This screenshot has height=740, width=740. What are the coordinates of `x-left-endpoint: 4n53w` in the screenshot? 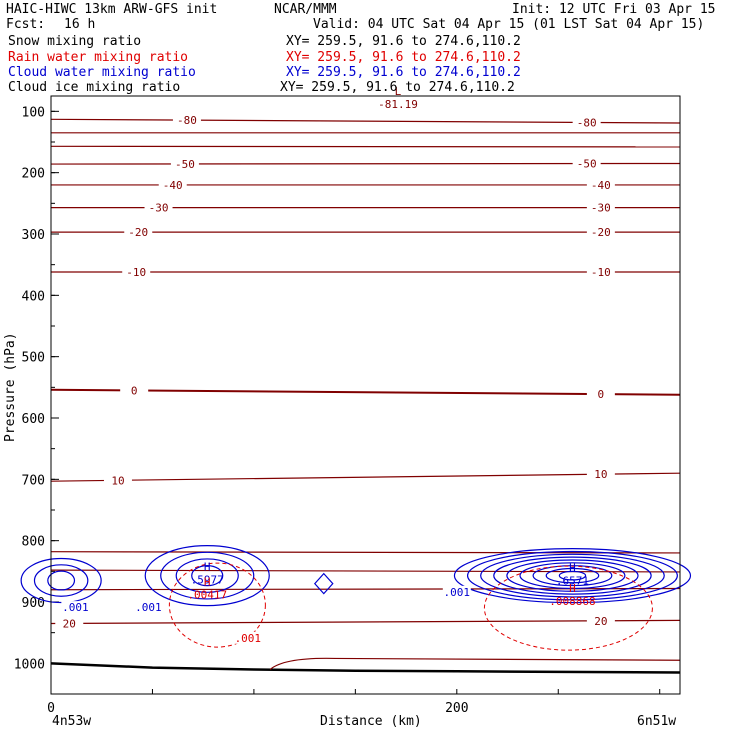 It's located at (71, 721).